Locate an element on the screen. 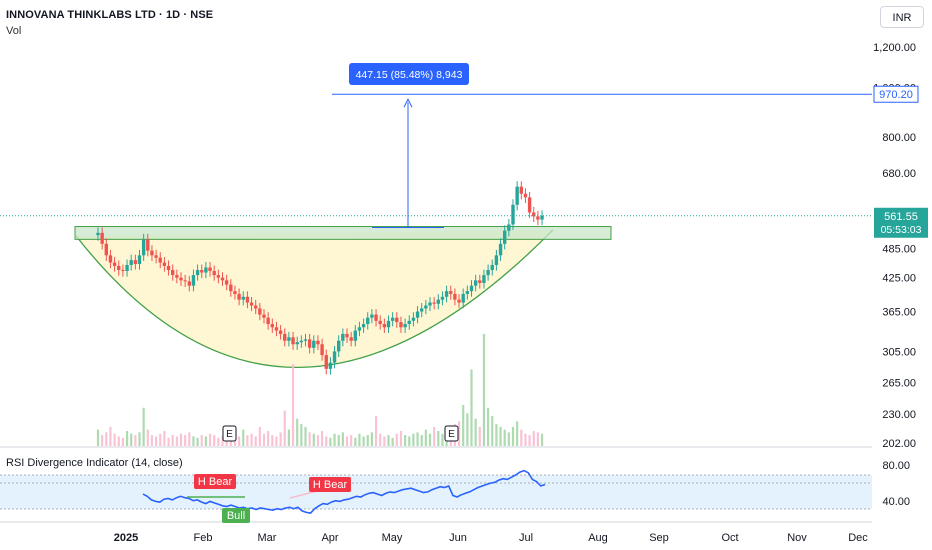 The image size is (932, 550). rsi-line is located at coordinates (344, 491).